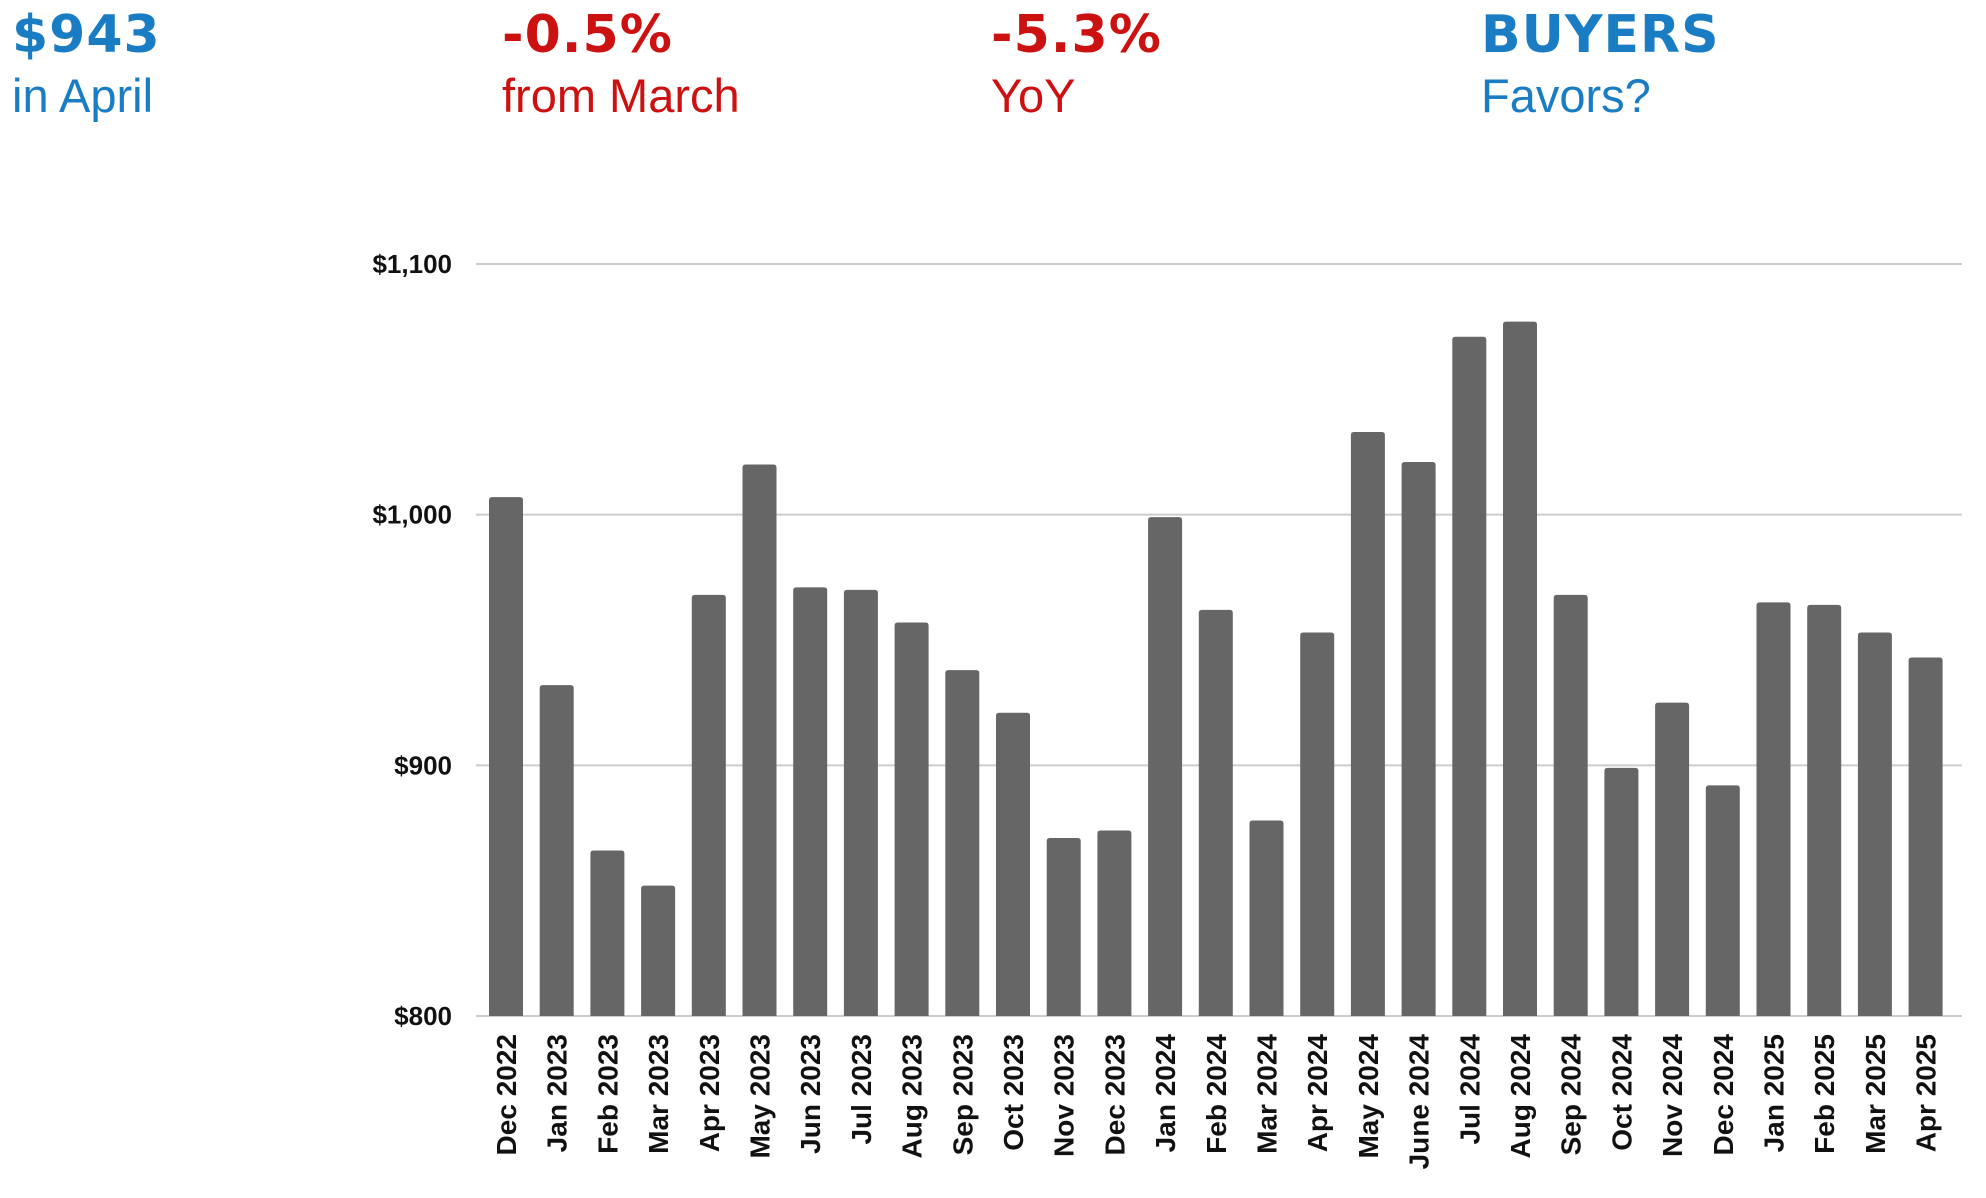  Describe the element at coordinates (412, 264) in the screenshot. I see `y-tick-label: $1,100` at that location.